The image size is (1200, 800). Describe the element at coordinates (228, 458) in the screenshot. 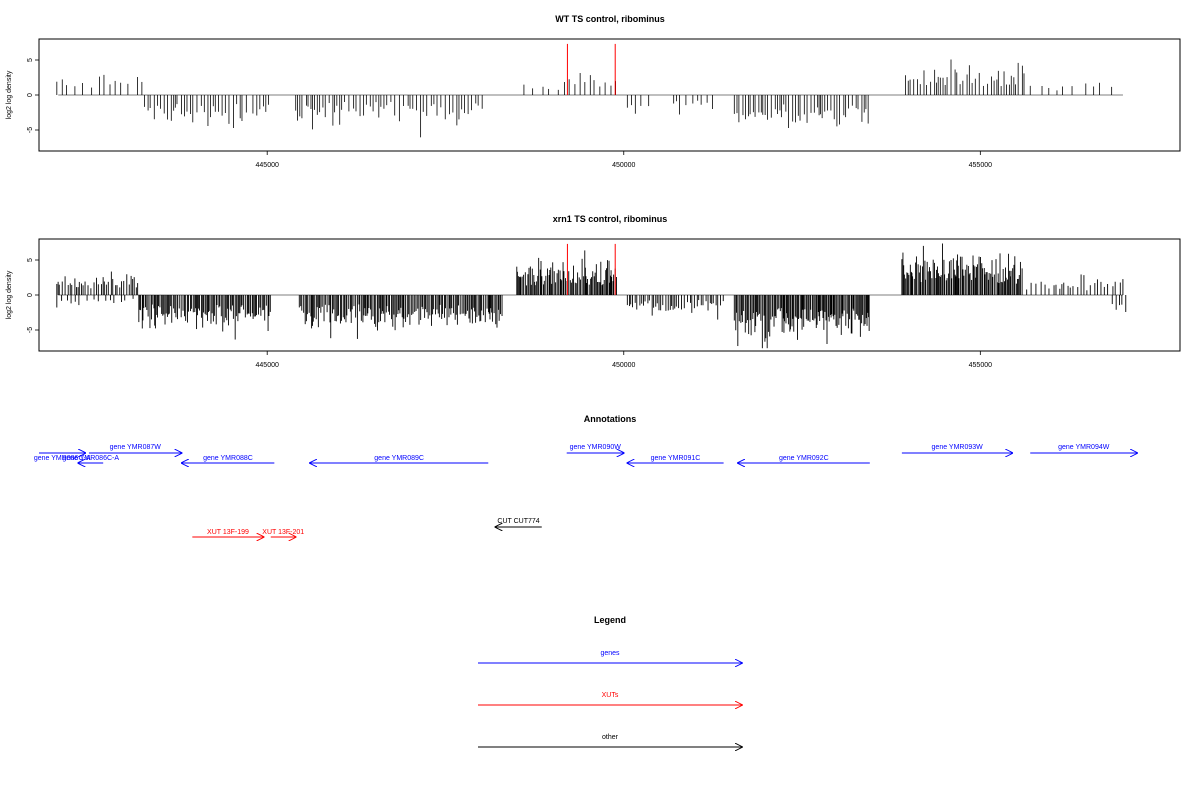

I see `annotation-label-gene-ymr088c: gene YMR088C` at that location.